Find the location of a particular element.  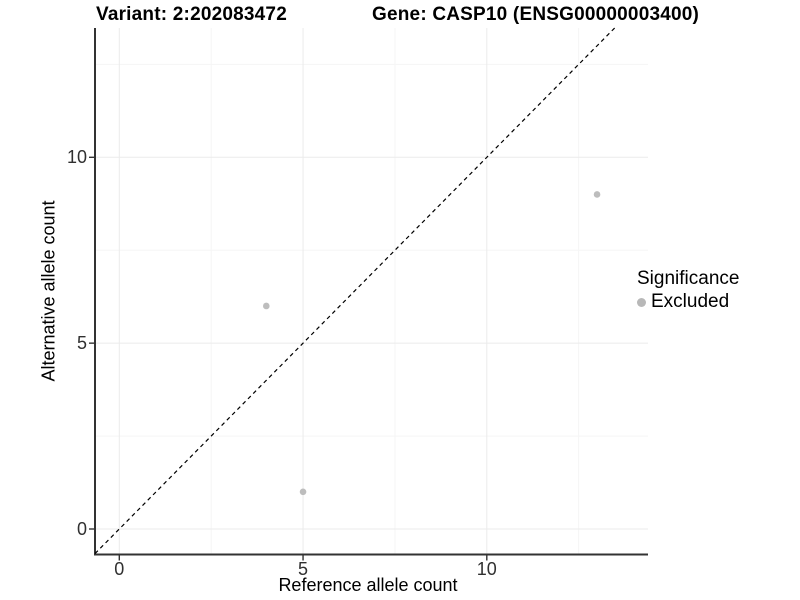

x-tick-label: 10 is located at coordinates (486, 569).